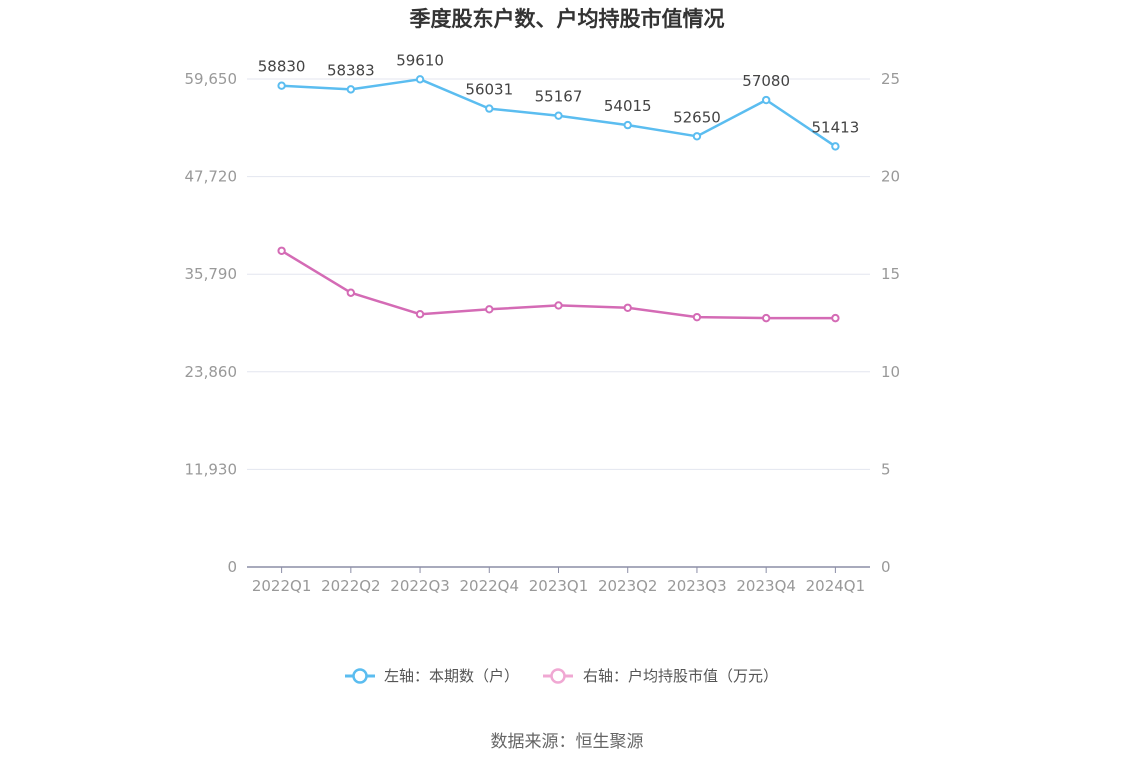 This screenshot has height=766, width=1134. I want to click on data-label: 56031, so click(489, 90).